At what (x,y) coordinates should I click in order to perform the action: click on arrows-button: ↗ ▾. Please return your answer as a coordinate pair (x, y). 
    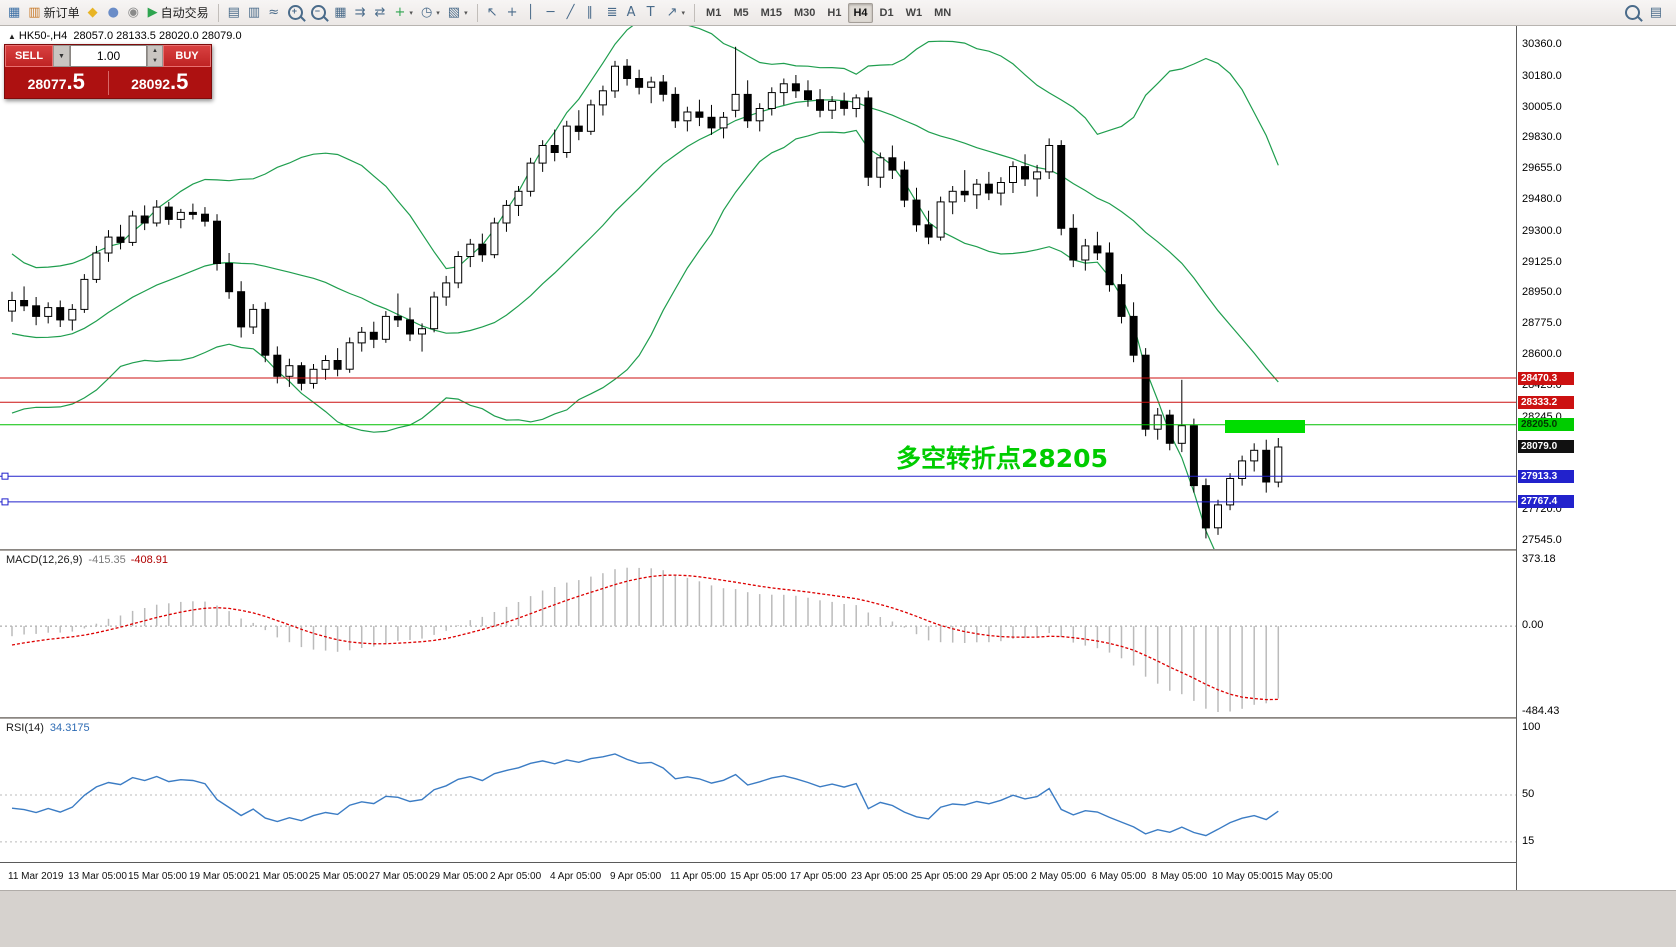
    Looking at the image, I should click on (676, 13).